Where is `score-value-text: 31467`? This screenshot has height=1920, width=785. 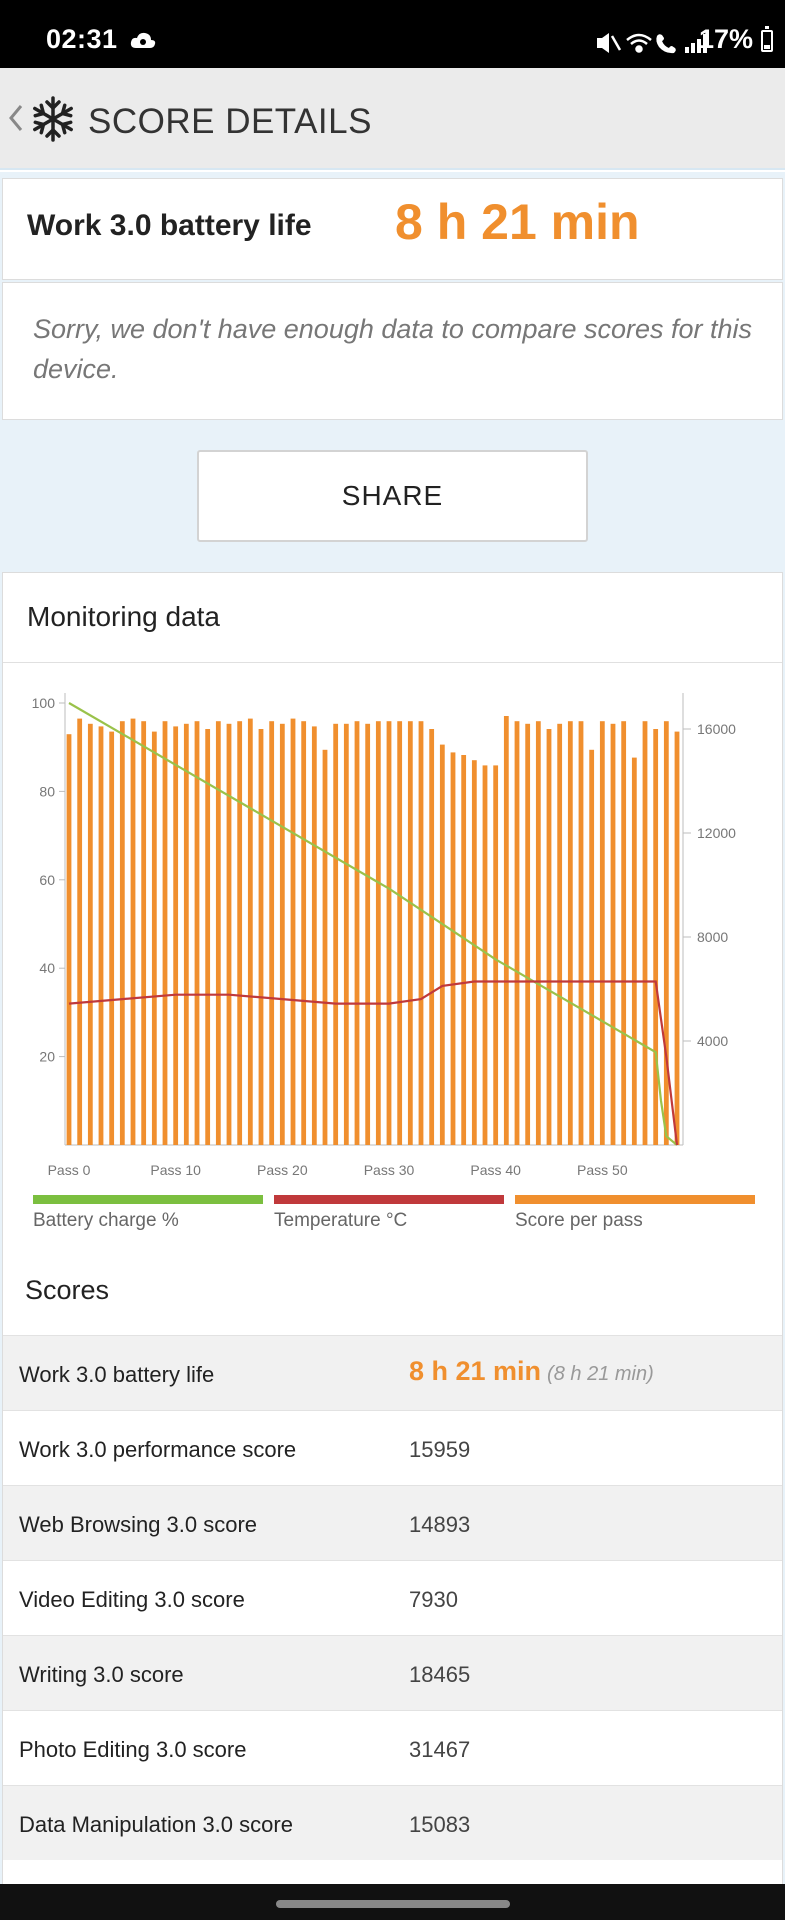 score-value-text: 31467 is located at coordinates (440, 1749).